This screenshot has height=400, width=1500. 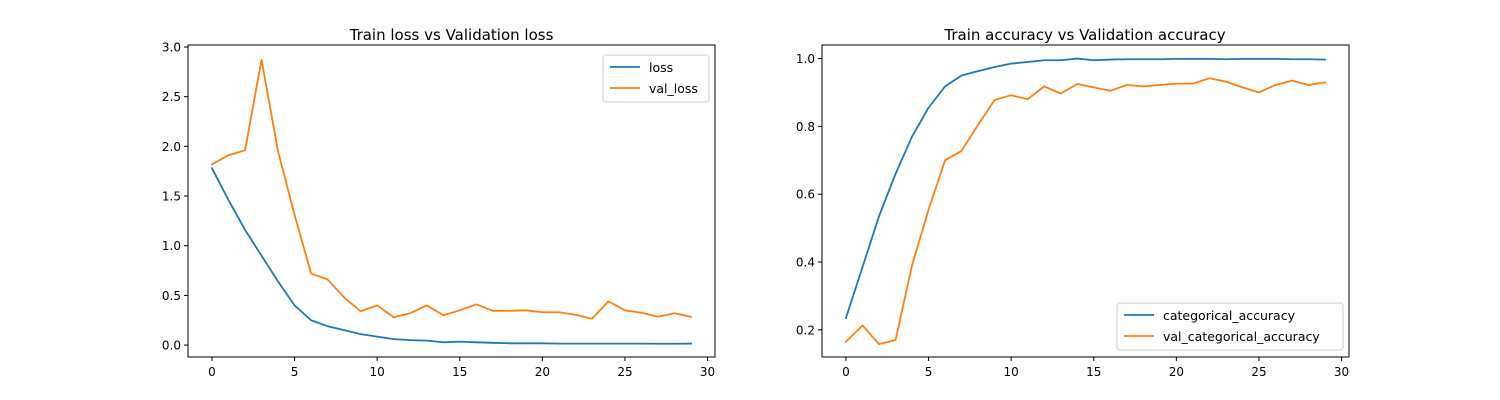 What do you see at coordinates (673, 88) in the screenshot?
I see `loss-legend-label-val-loss: val_loss` at bounding box center [673, 88].